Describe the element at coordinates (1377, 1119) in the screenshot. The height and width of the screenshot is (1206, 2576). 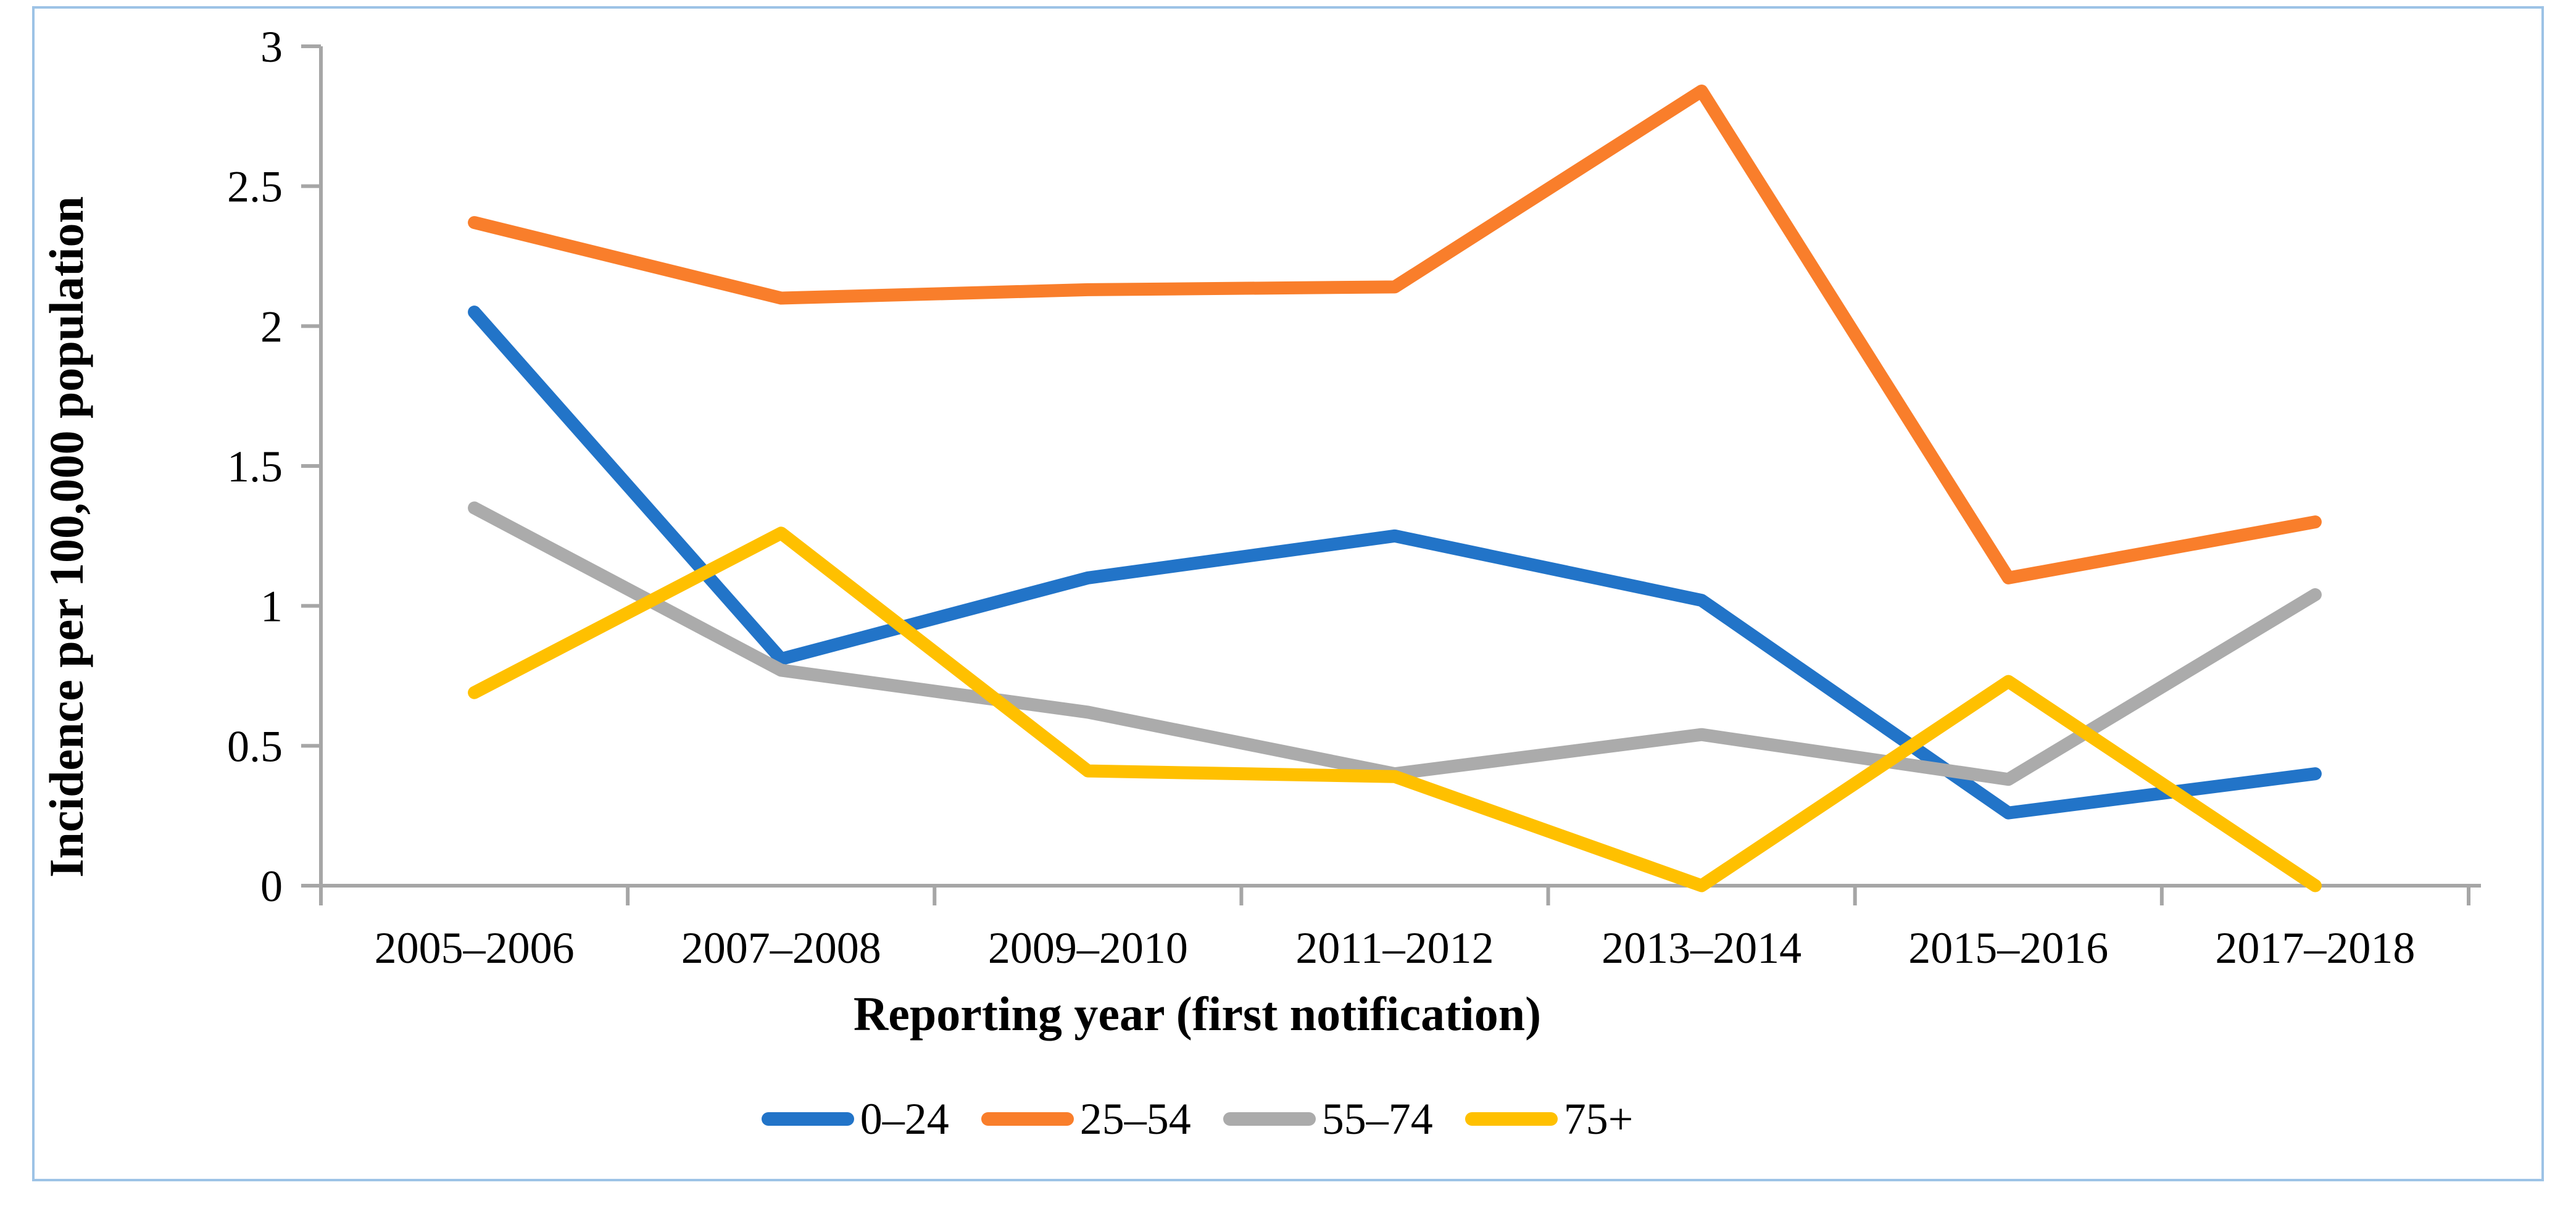
I see `legend-label: 55–74` at that location.